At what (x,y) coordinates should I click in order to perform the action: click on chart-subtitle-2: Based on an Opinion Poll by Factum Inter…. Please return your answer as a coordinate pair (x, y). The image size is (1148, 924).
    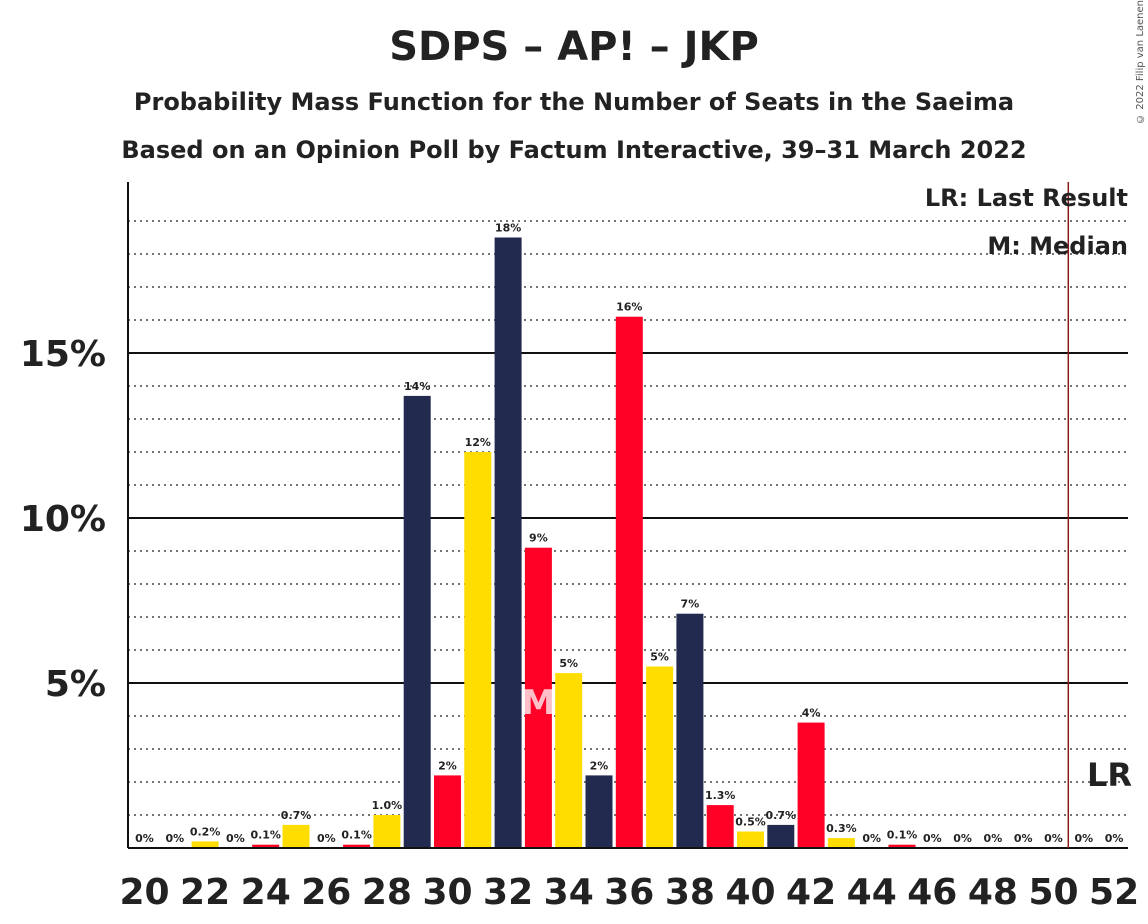
    Looking at the image, I should click on (574, 150).